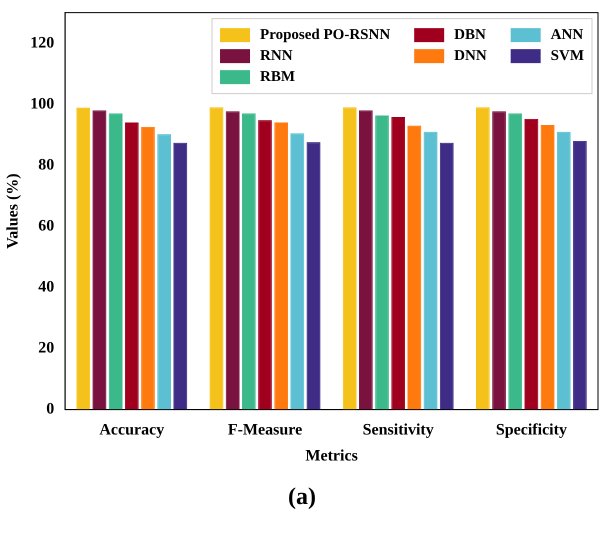  Describe the element at coordinates (398, 429) in the screenshot. I see `x-tick-label: Sensitivity` at that location.